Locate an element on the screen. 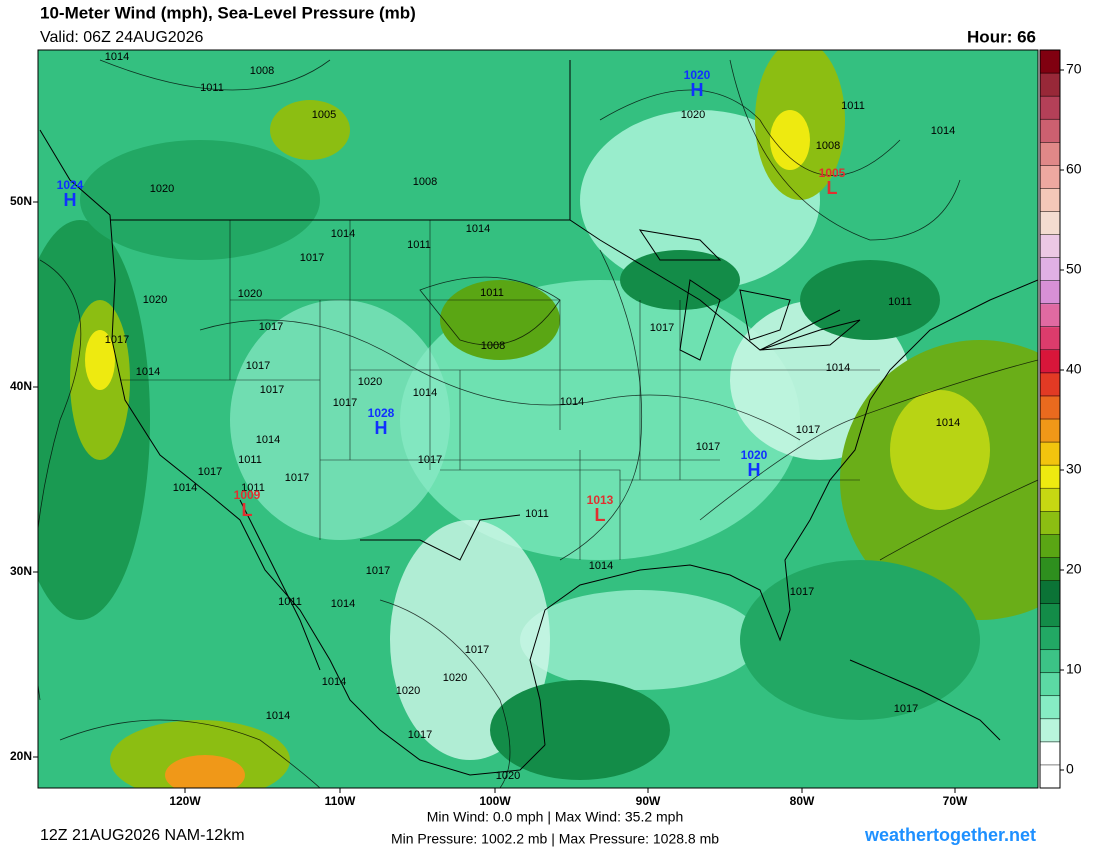 The width and height of the screenshot is (1100, 855). colorbar-tick-label: 10 is located at coordinates (1074, 669).